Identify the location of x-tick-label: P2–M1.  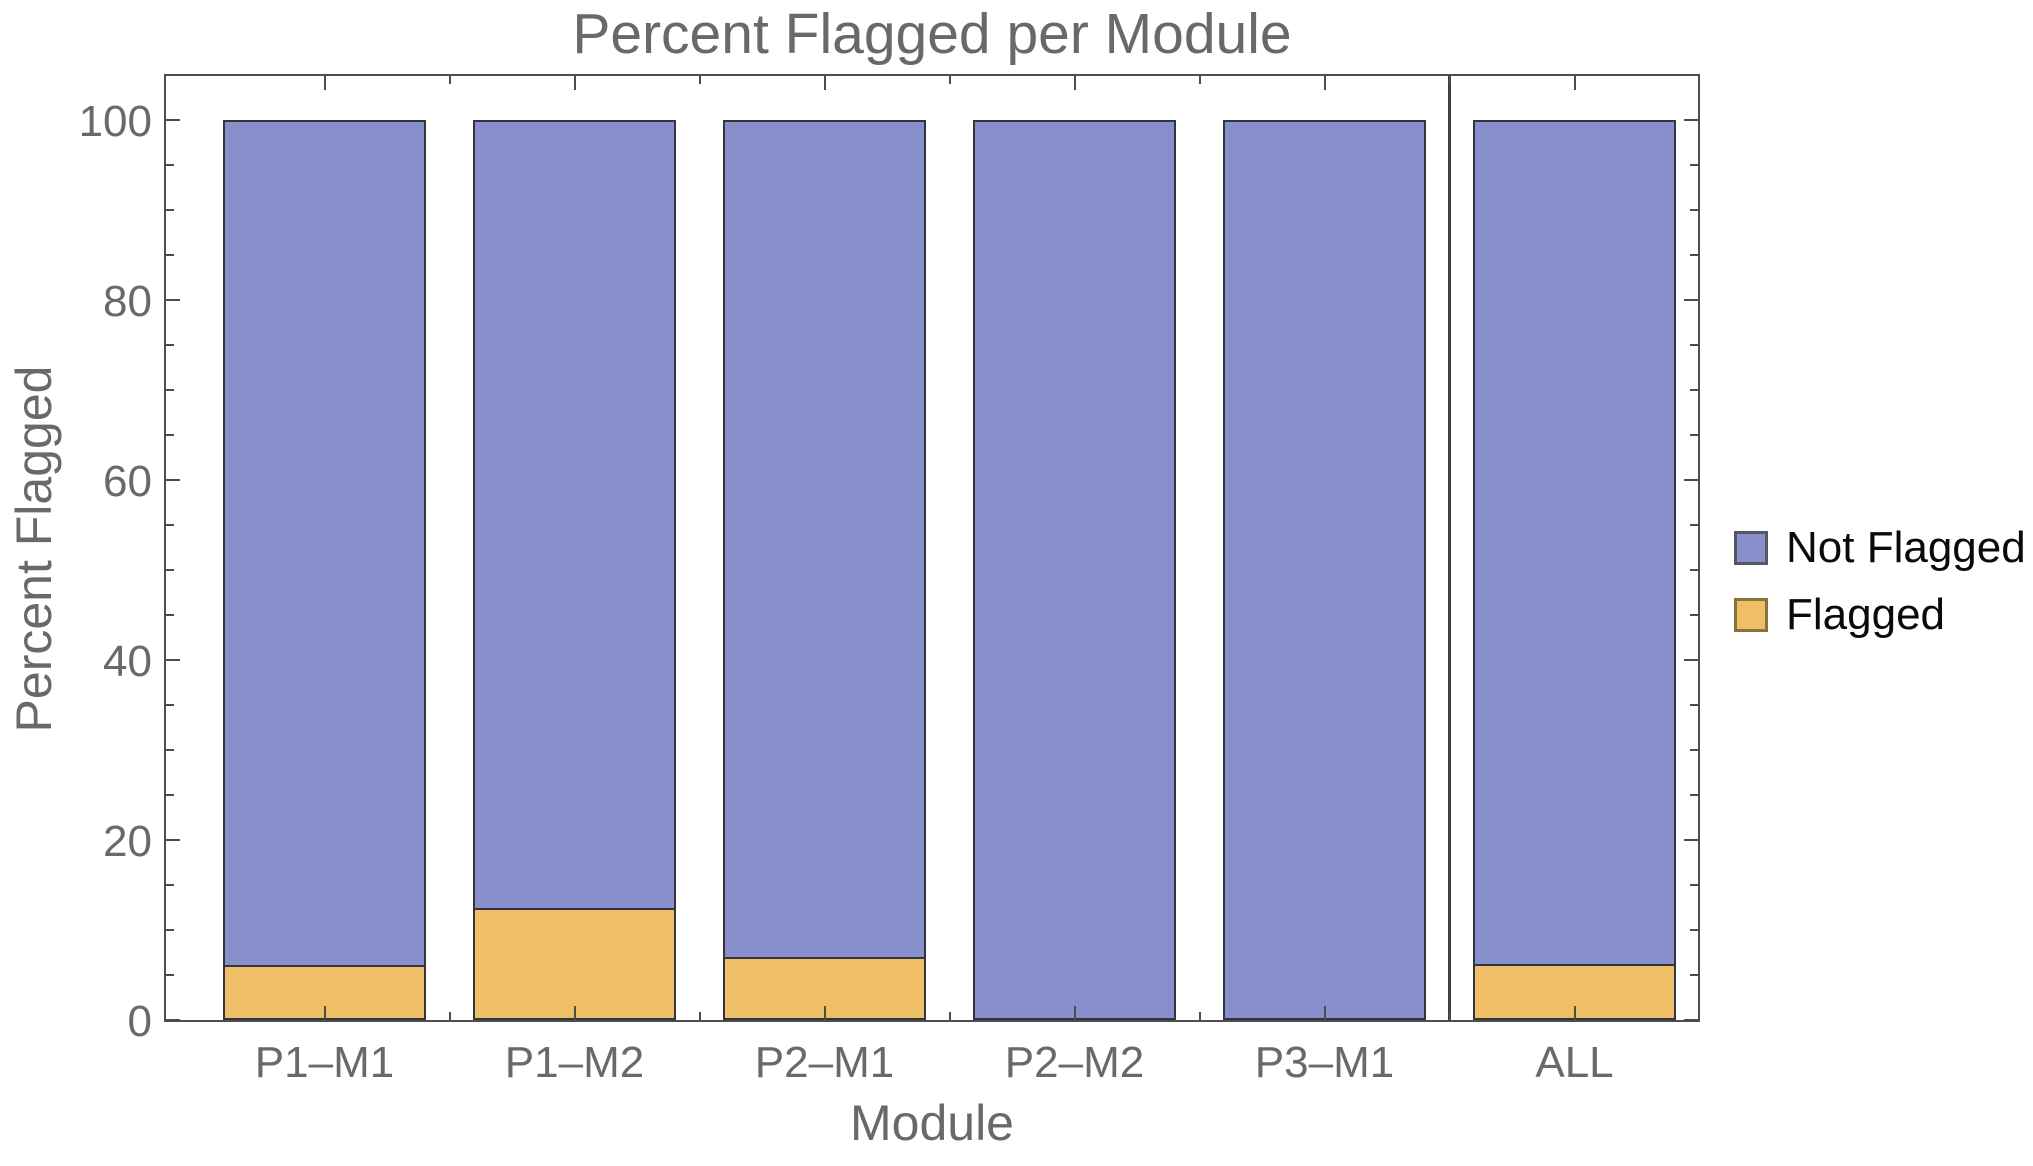
(824, 1062).